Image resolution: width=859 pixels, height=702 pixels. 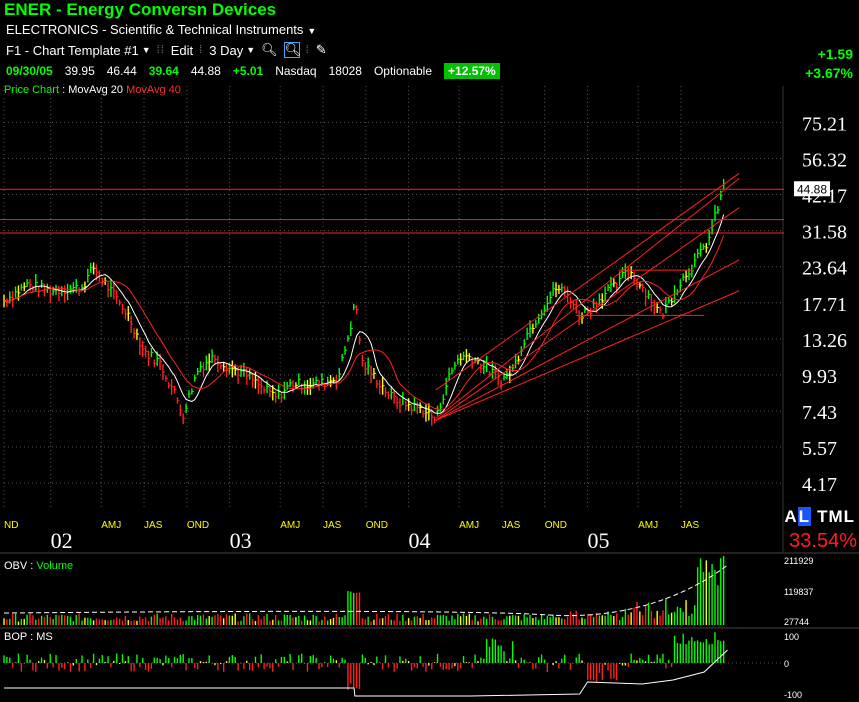 I want to click on legend-ms: MS, so click(x=44, y=637).